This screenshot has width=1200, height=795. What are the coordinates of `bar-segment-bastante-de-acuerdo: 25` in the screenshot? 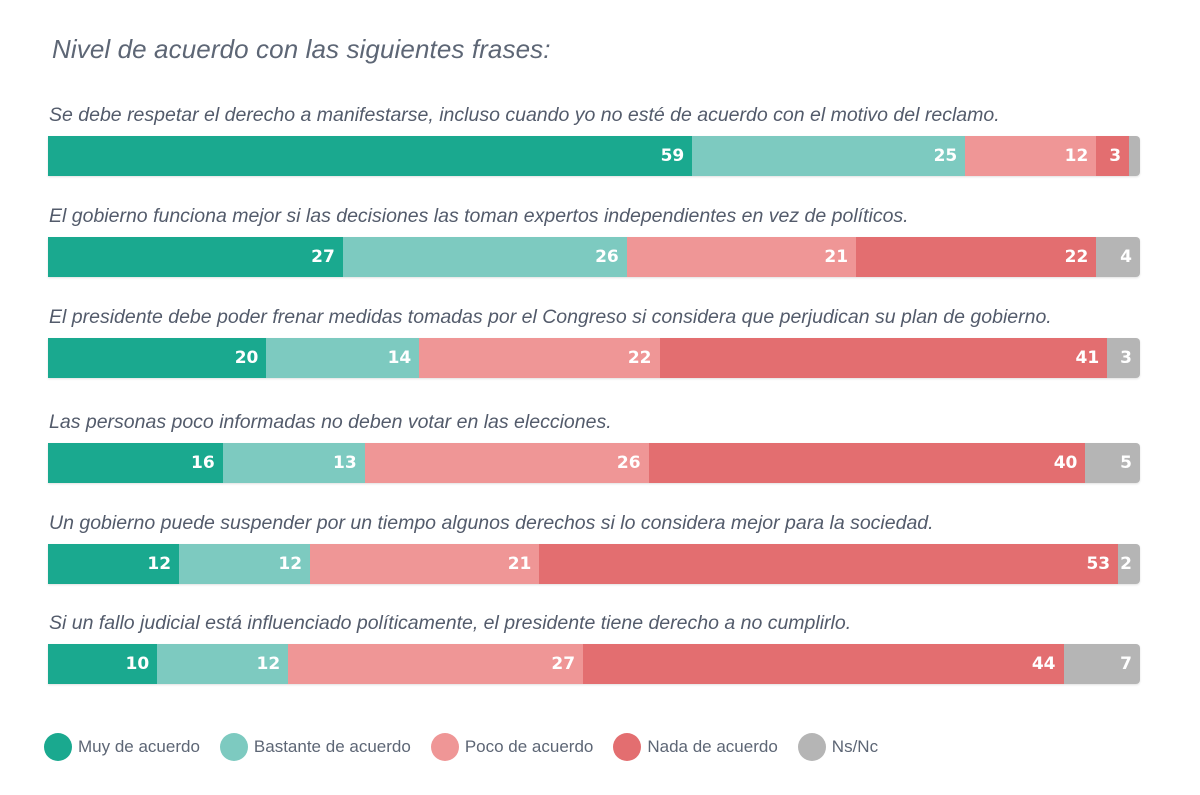 It's located at (829, 156).